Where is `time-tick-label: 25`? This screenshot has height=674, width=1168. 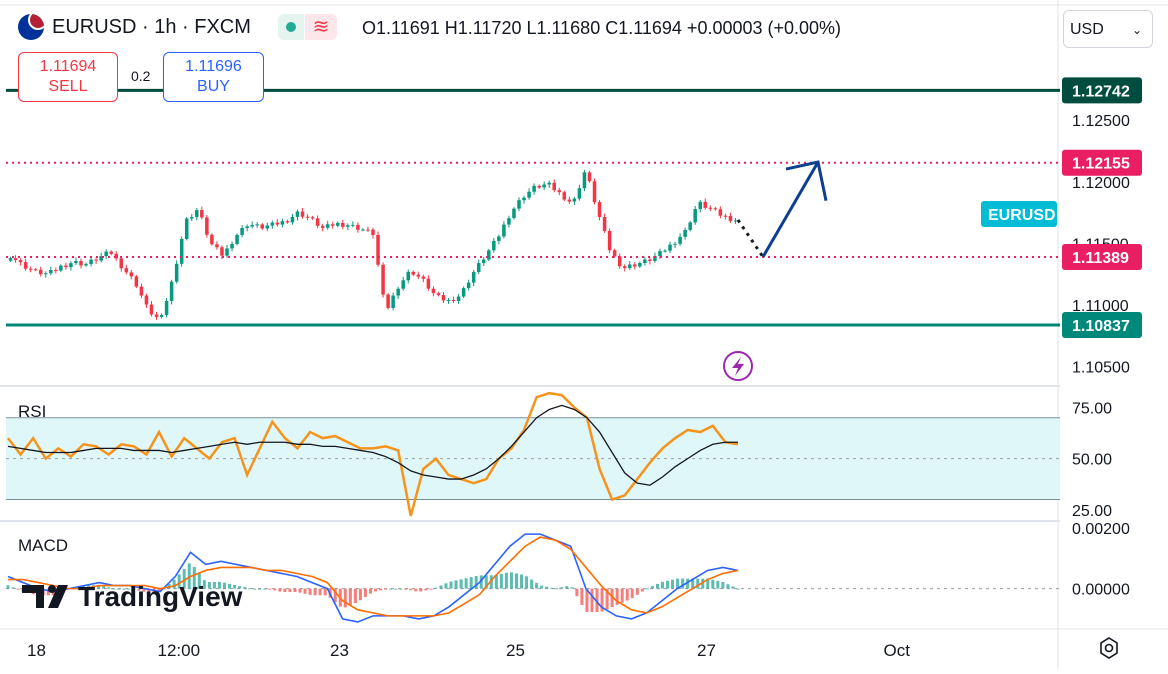
time-tick-label: 25 is located at coordinates (515, 650).